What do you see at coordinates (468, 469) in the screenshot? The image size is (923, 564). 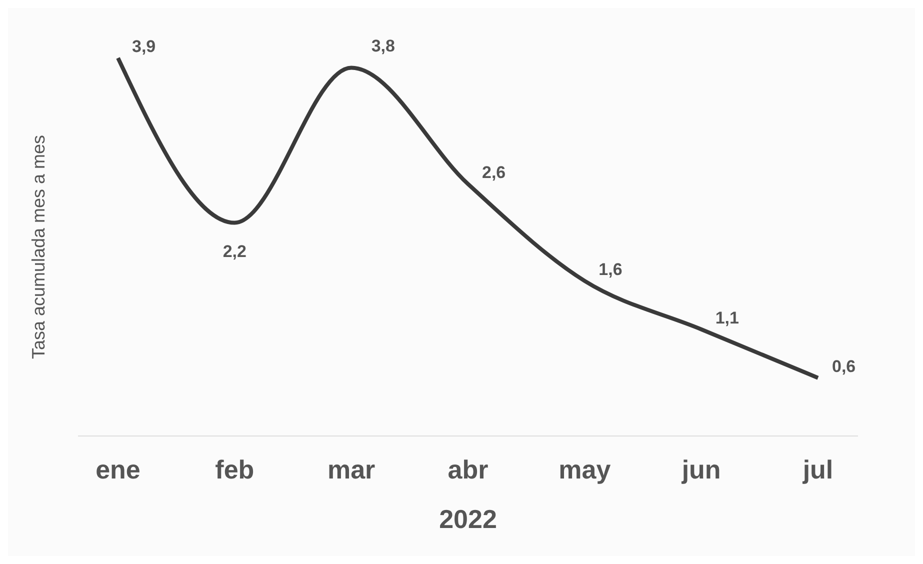 I see `x-tick-label: abr` at bounding box center [468, 469].